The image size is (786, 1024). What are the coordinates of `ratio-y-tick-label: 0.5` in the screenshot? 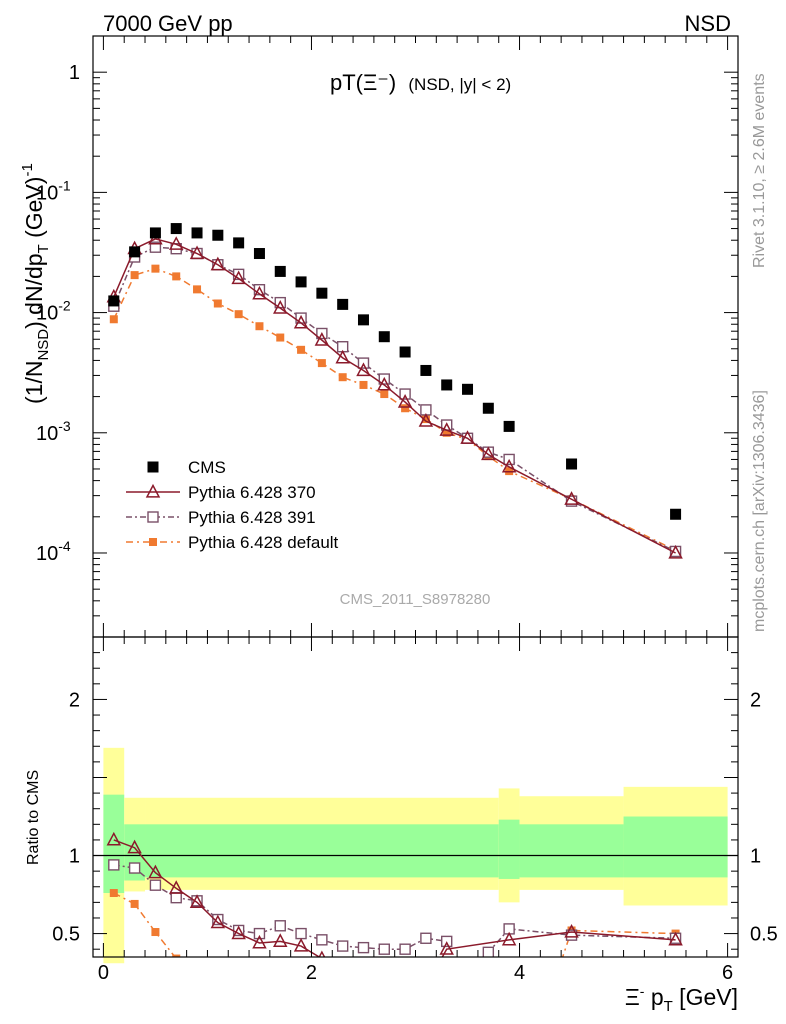 It's located at (66, 935).